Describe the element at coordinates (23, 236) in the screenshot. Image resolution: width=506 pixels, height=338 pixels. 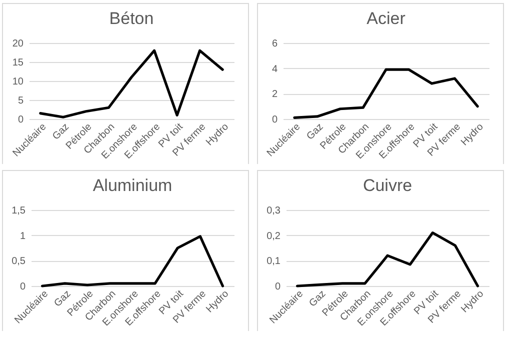
I see `y-tick-label: 1` at that location.